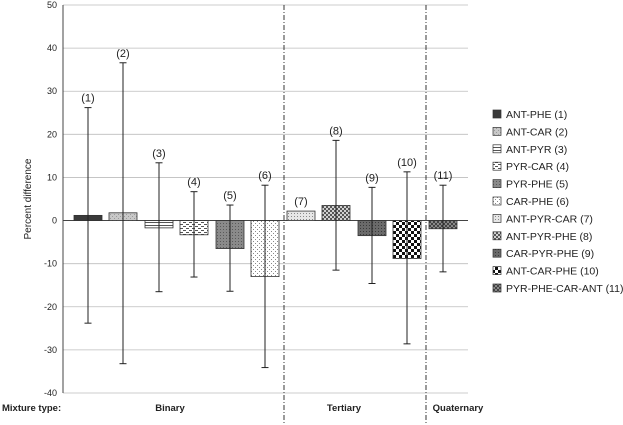 This screenshot has width=623, height=425. I want to click on y-tick-label: 10, so click(52, 177).